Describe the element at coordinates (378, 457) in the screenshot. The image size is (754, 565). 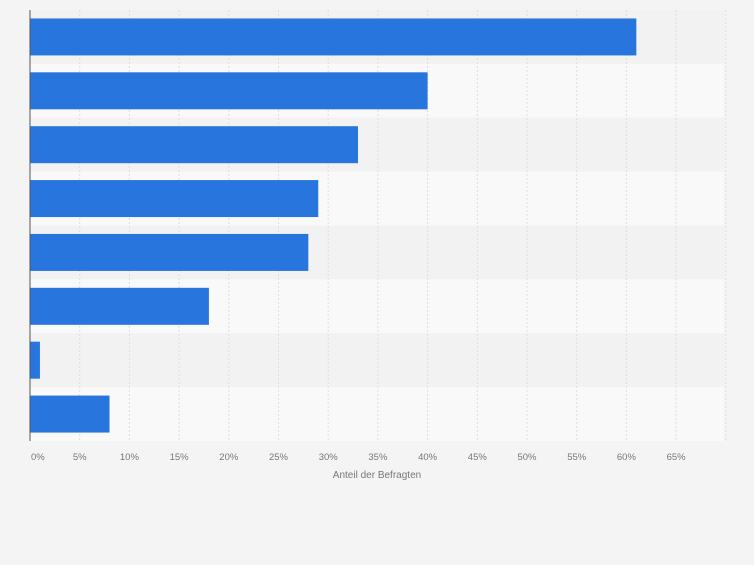
I see `x-tick-label: 35%` at that location.